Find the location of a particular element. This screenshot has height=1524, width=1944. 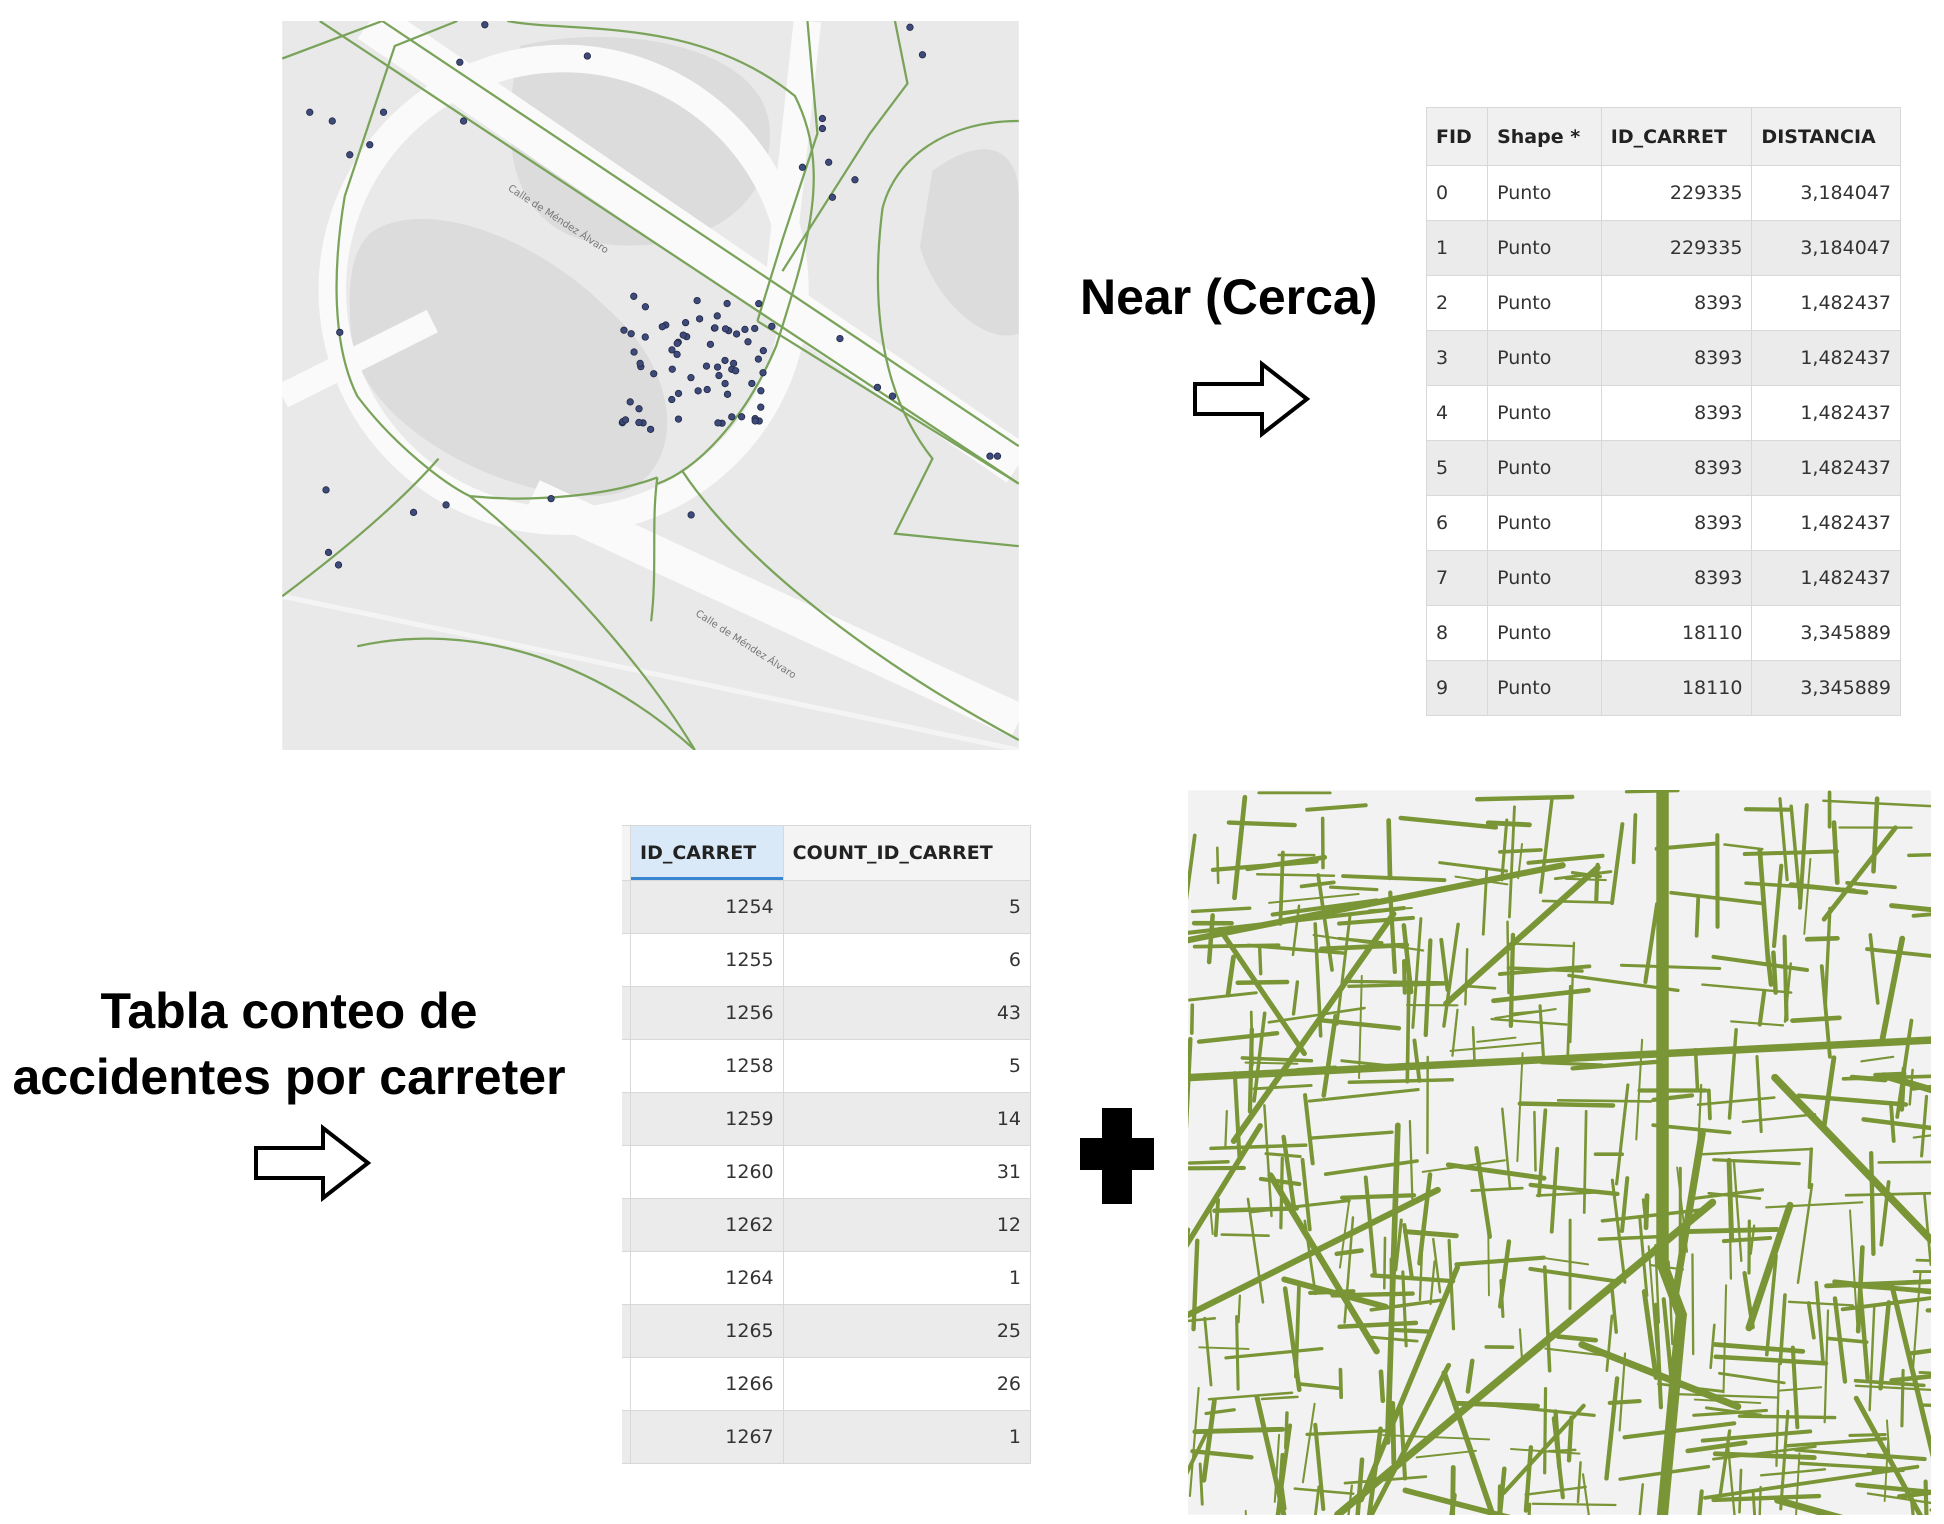

plus-sign is located at coordinates (1117, 1156).